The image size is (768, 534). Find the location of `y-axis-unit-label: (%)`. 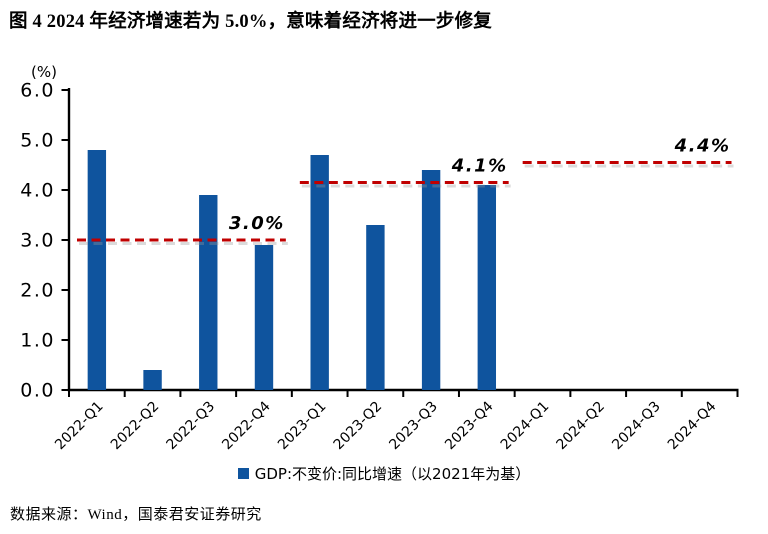

y-axis-unit-label: (%) is located at coordinates (44, 72).